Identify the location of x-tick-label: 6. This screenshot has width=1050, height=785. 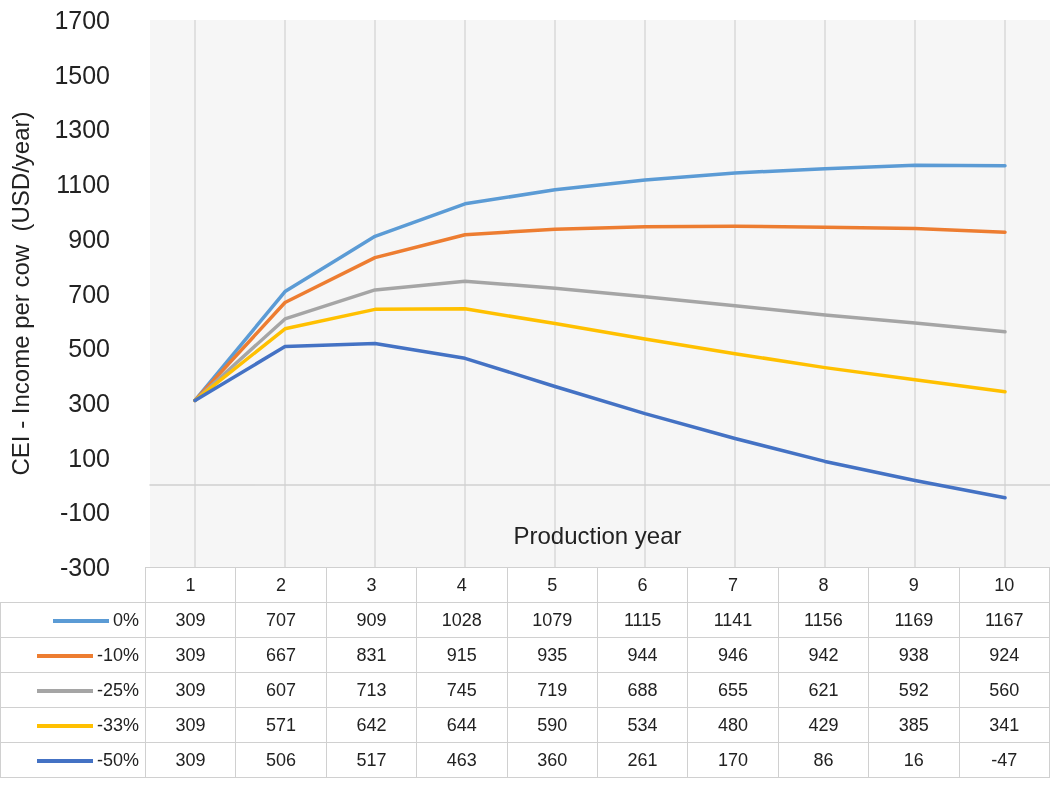
(642, 585).